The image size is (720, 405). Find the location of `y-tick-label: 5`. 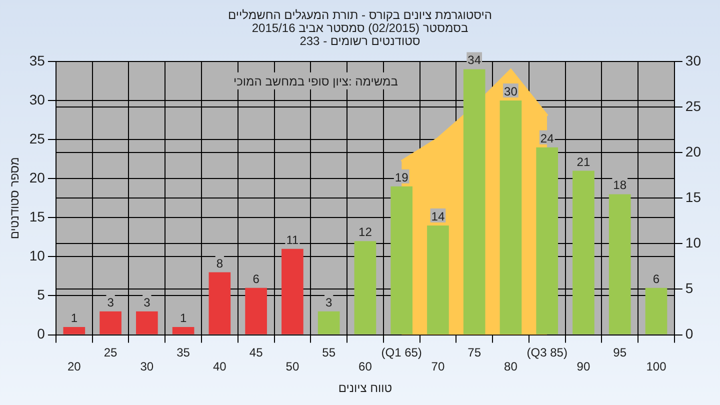

y-tick-label: 5 is located at coordinates (41, 294).